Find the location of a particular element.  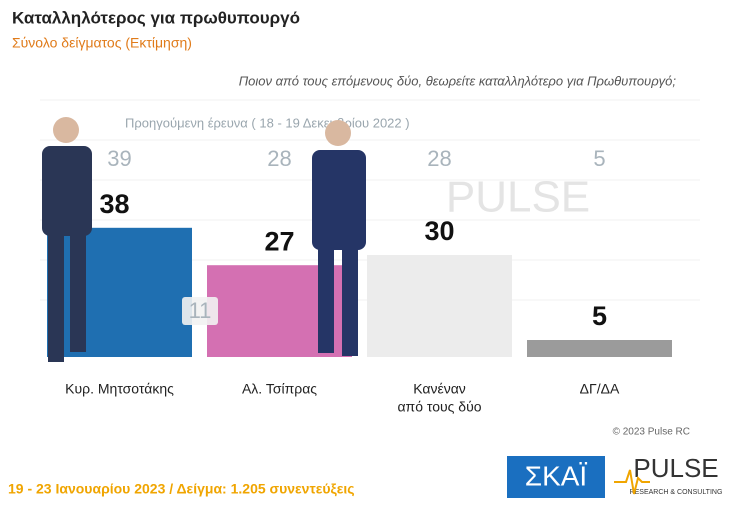

skai-logo: ΣΚΑΪ is located at coordinates (556, 475).